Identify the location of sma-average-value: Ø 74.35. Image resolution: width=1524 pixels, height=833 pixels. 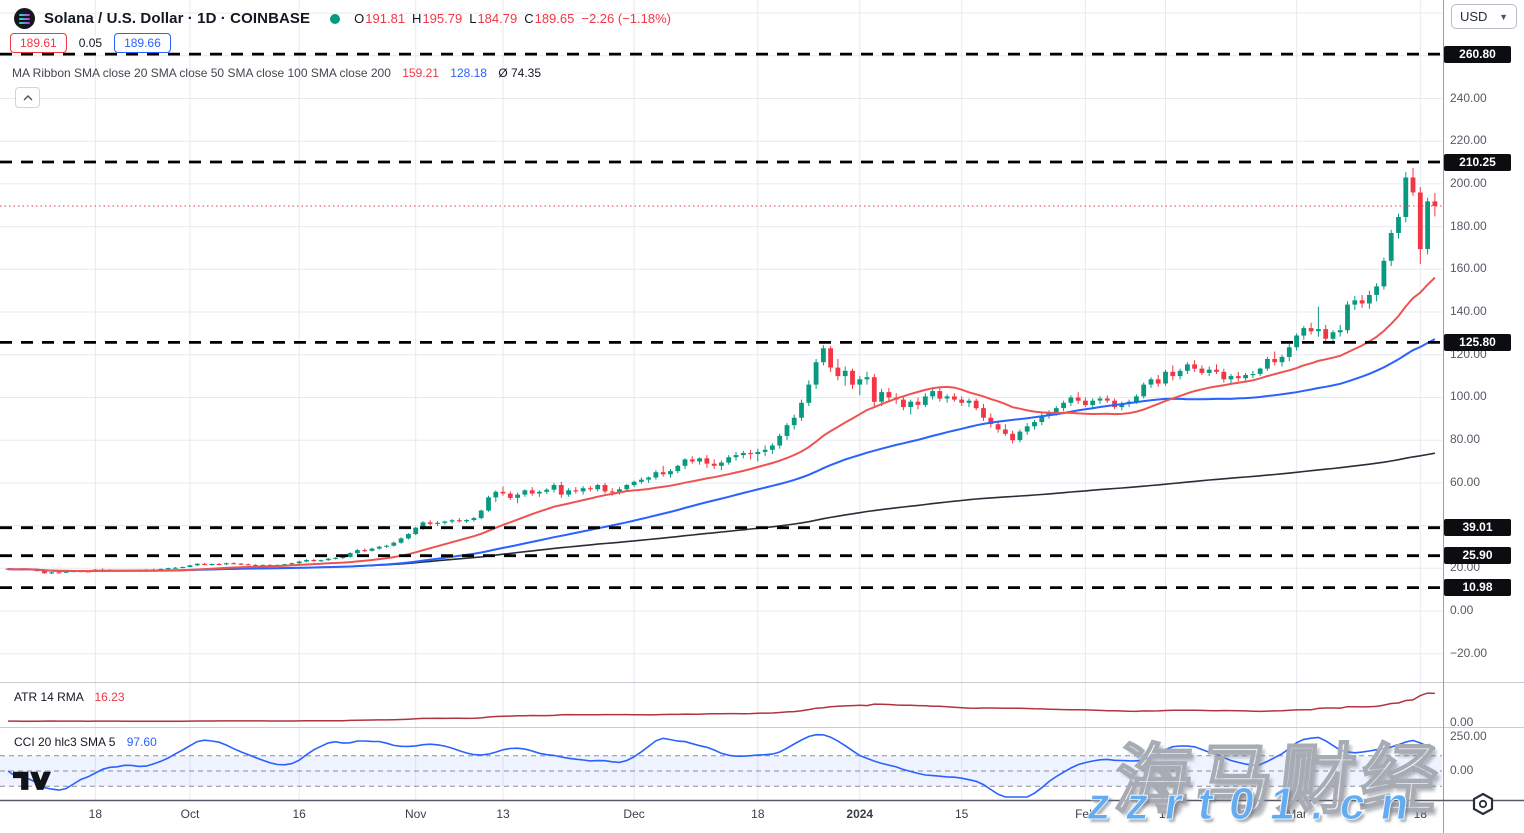
(520, 73).